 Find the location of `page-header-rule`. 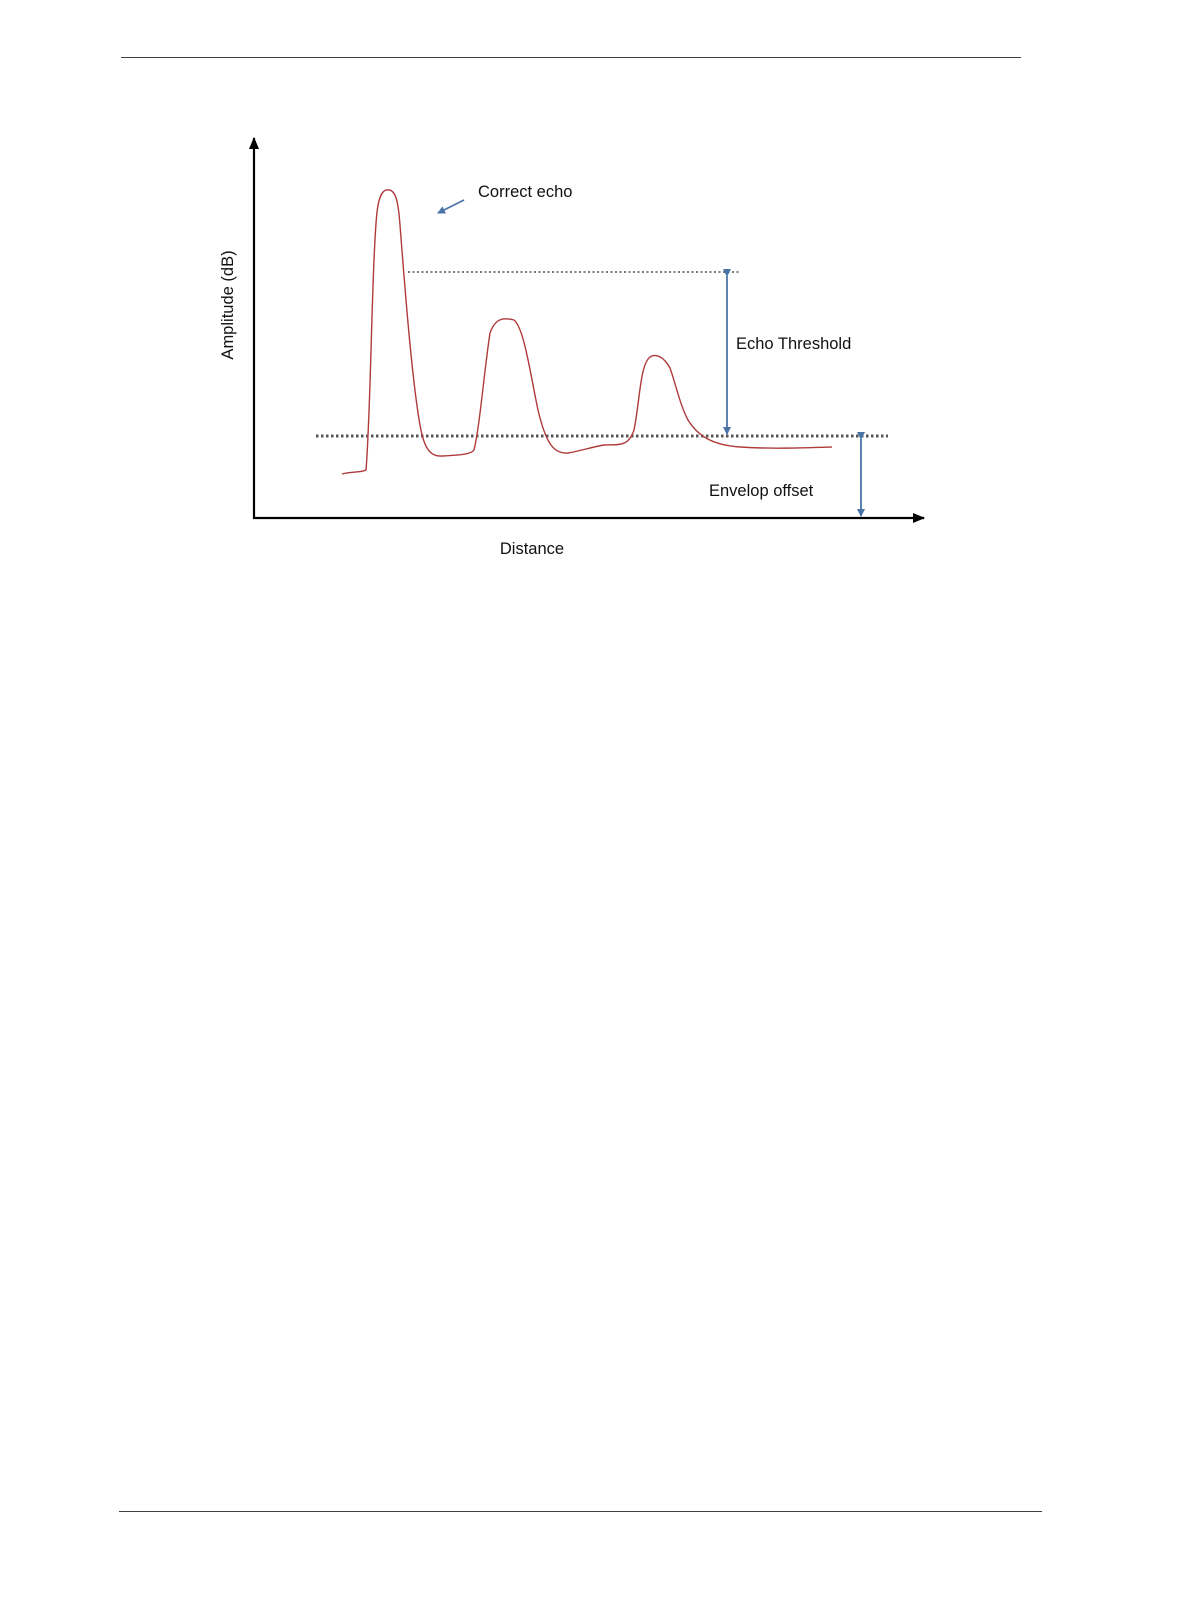

page-header-rule is located at coordinates (571, 57).